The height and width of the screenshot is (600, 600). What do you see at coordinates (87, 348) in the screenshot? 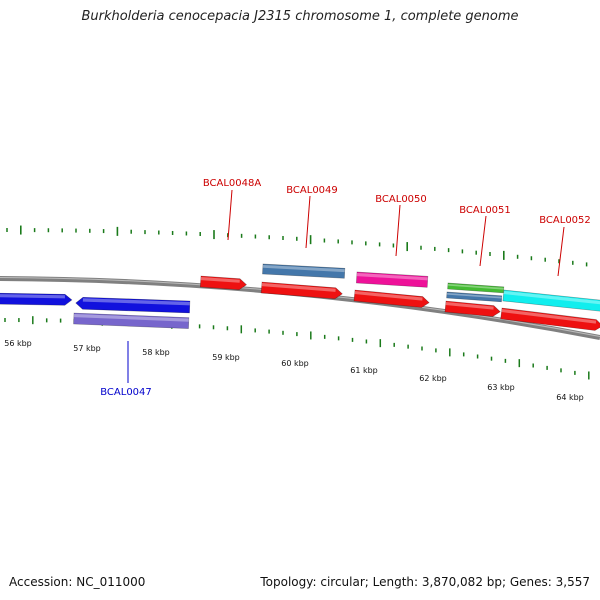
I see `kbp-label: 57 kbp` at bounding box center [87, 348].